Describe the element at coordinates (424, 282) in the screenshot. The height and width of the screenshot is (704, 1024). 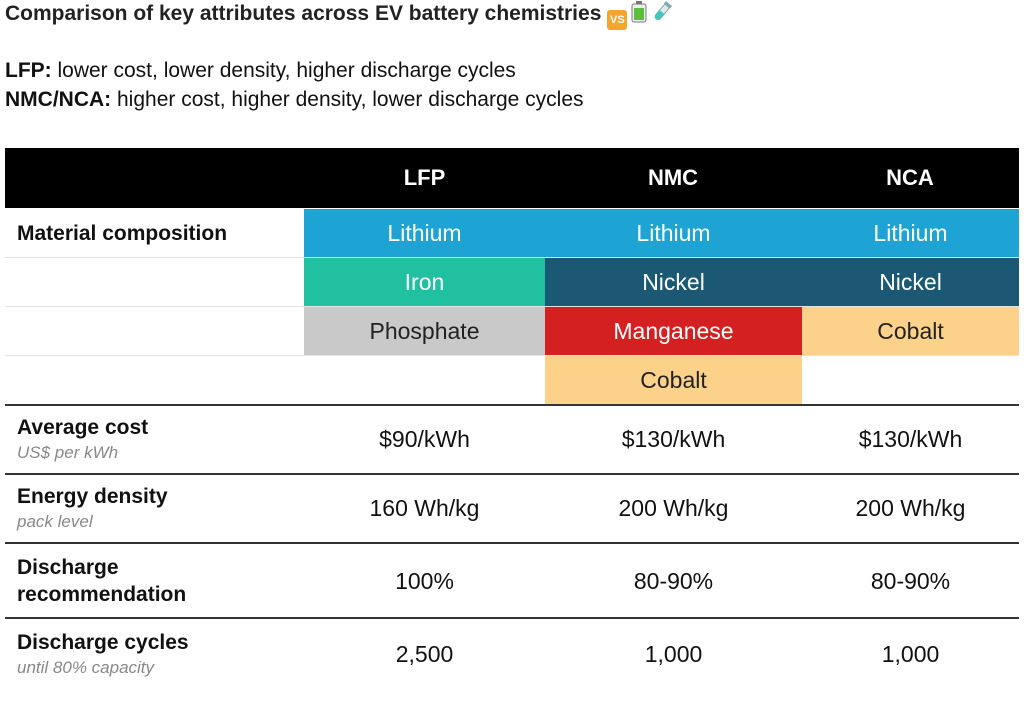
I see `material-lfp-iron: Iron` at that location.